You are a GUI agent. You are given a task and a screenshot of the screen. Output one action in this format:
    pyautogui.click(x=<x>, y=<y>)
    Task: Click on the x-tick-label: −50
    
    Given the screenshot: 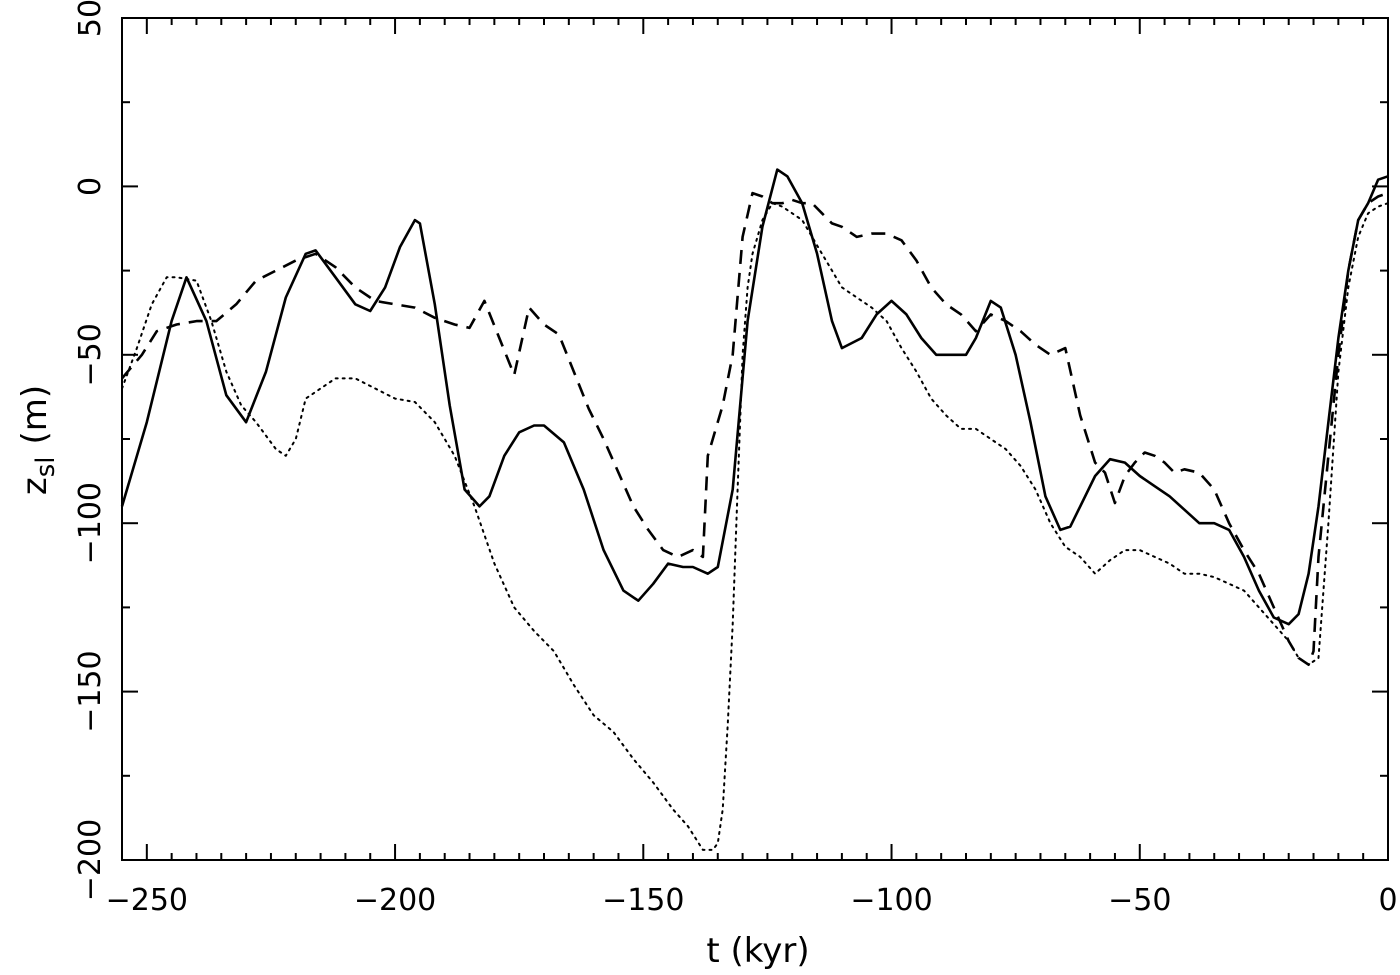 What is the action you would take?
    pyautogui.click(x=1139, y=900)
    